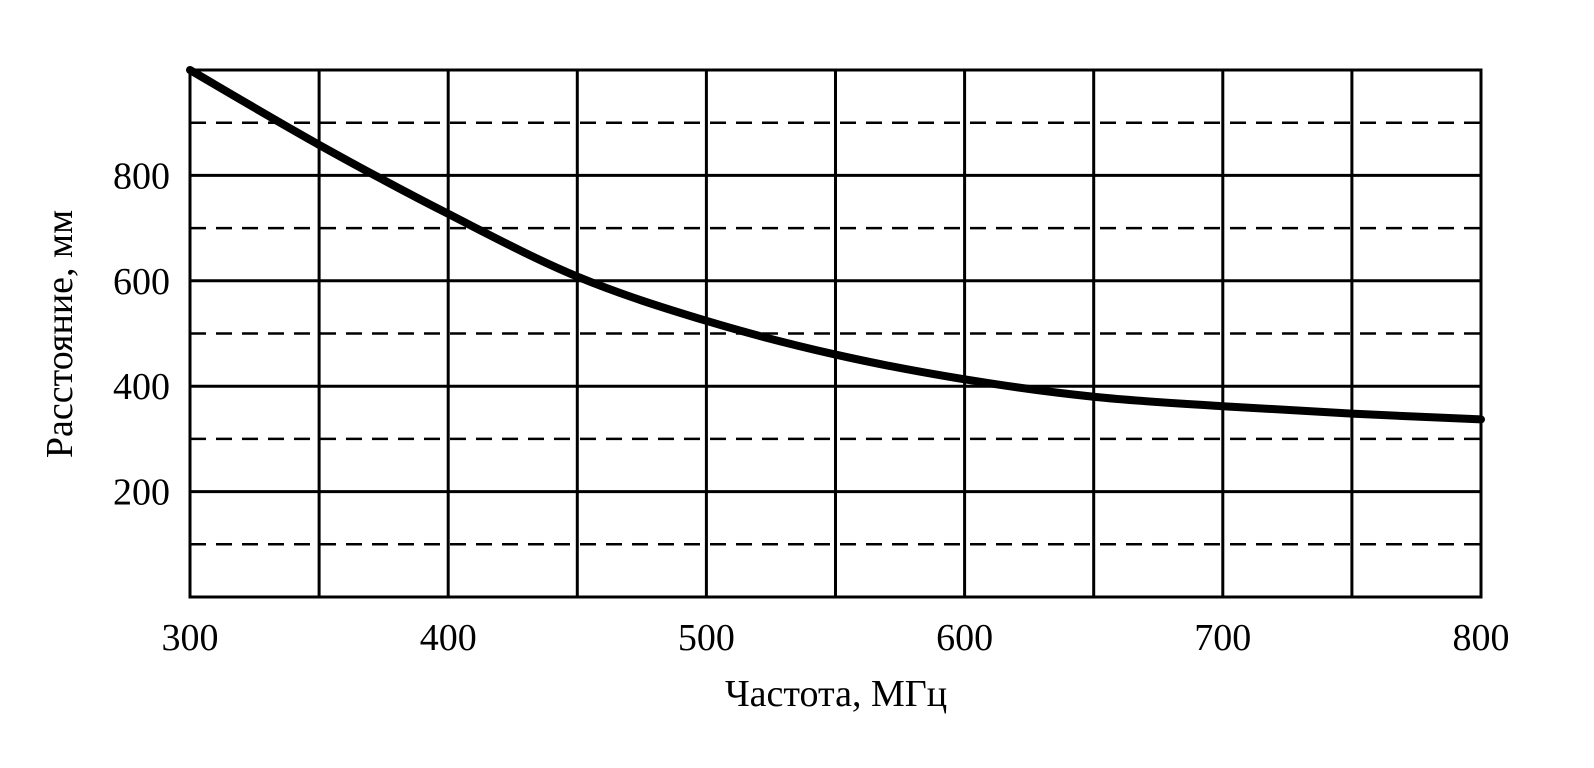 The width and height of the screenshot is (1594, 768). I want to click on x-tick-labels: 300 400 500 600 700 800, so click(836, 638).